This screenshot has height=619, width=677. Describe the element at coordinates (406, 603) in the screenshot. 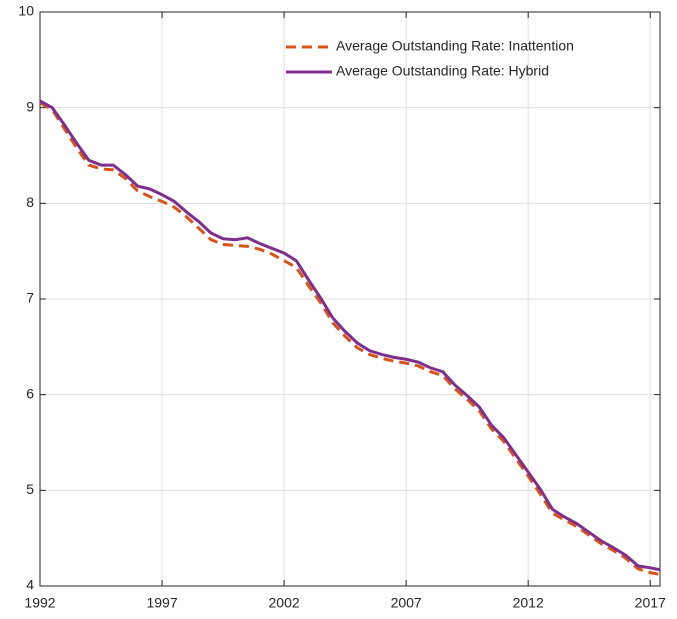

I see `x-tick-label: 2007` at that location.